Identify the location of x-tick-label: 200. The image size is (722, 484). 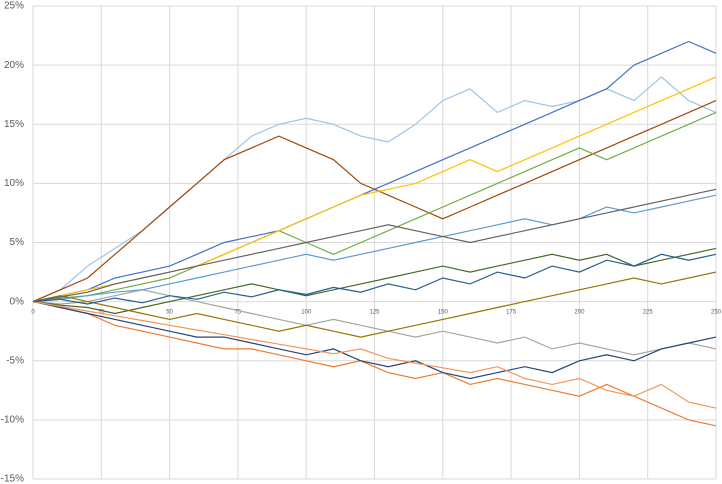
(579, 313).